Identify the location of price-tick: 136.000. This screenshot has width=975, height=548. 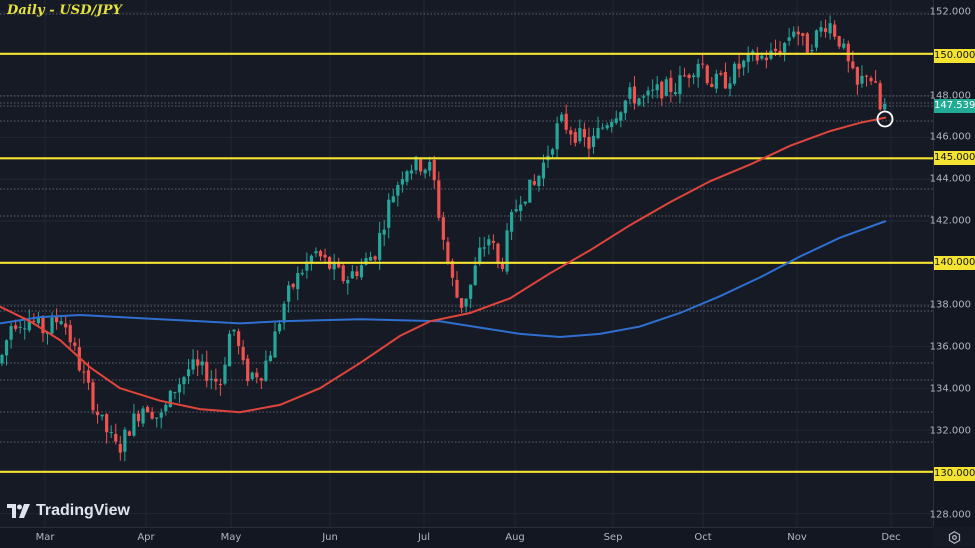
(950, 347).